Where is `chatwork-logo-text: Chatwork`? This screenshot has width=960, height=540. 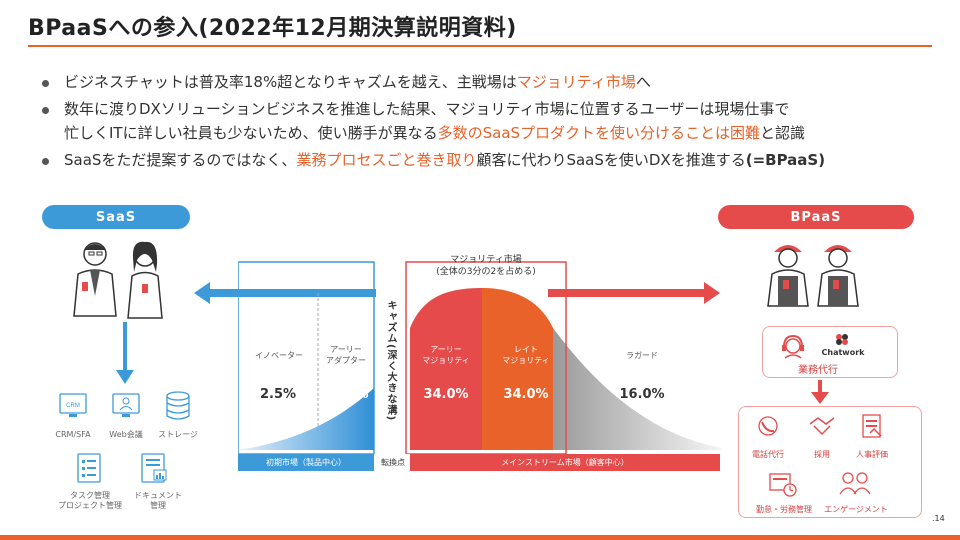 chatwork-logo-text: Chatwork is located at coordinates (843, 352).